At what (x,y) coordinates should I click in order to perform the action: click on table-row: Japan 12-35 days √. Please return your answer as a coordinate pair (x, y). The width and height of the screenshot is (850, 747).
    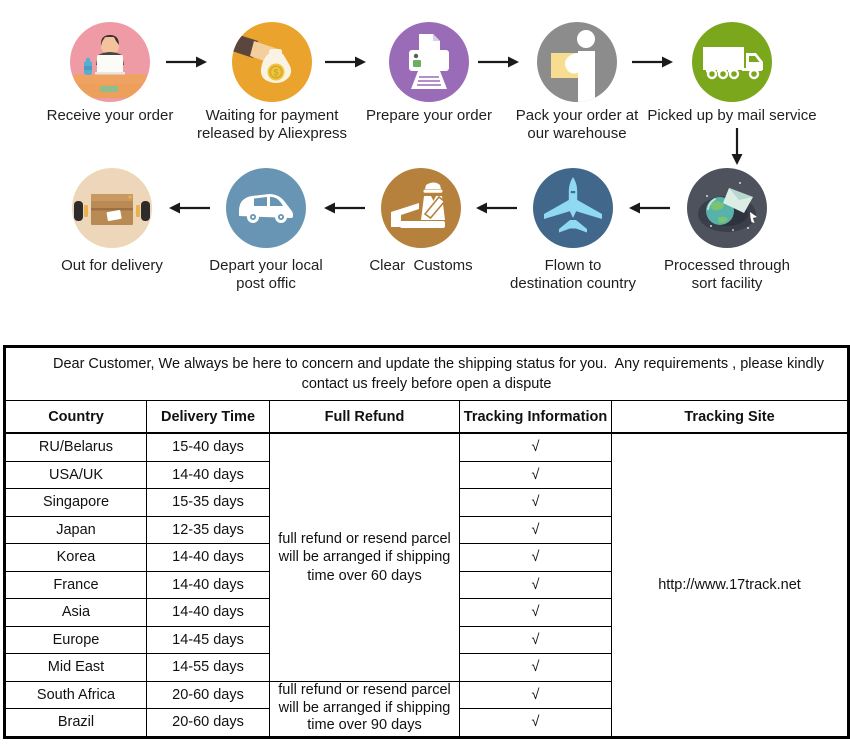
    Looking at the image, I should click on (426, 529).